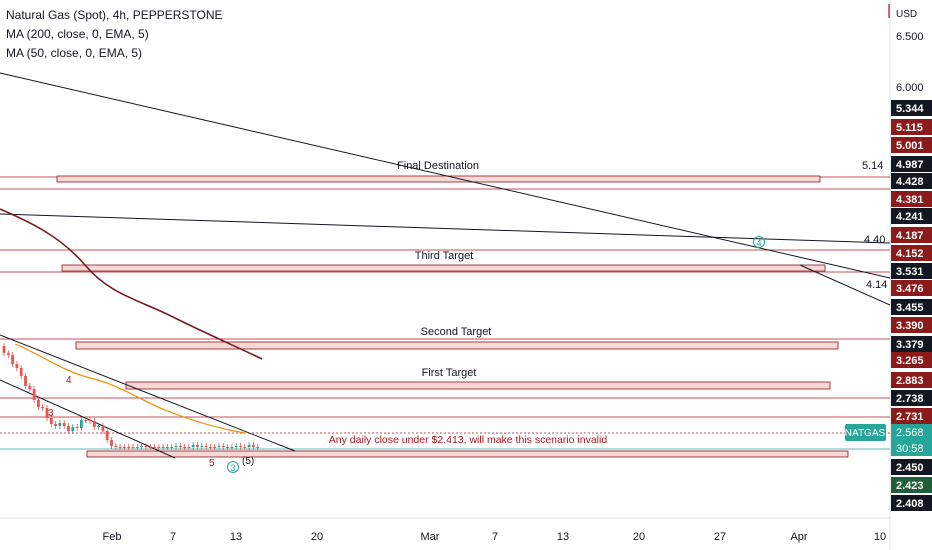 The image size is (932, 550). I want to click on zone-first-target, so click(478, 385).